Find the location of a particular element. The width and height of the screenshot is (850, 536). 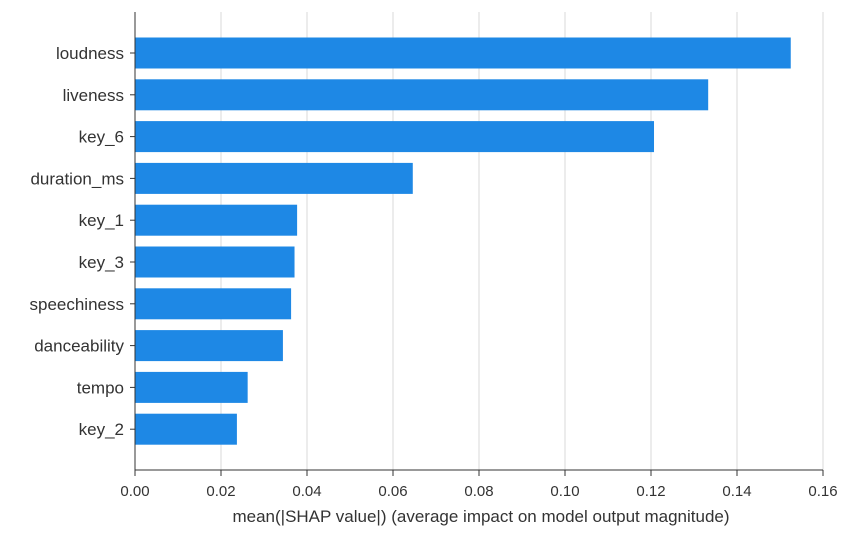

category-label: loudness is located at coordinates (90, 53).